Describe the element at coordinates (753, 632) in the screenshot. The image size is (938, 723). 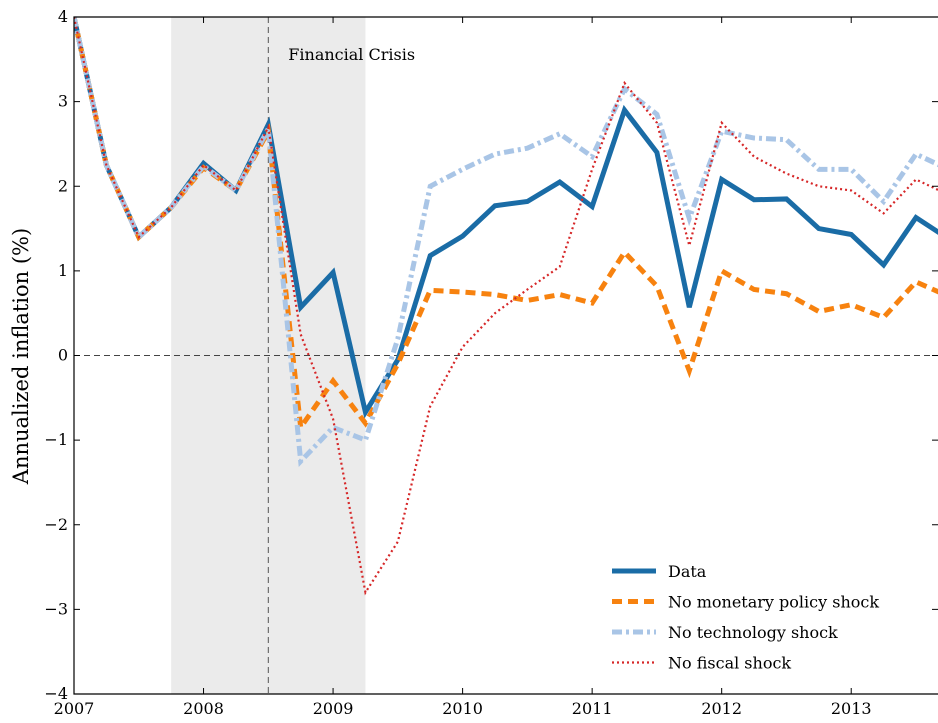
I see `legend-label: No technology shock` at that location.